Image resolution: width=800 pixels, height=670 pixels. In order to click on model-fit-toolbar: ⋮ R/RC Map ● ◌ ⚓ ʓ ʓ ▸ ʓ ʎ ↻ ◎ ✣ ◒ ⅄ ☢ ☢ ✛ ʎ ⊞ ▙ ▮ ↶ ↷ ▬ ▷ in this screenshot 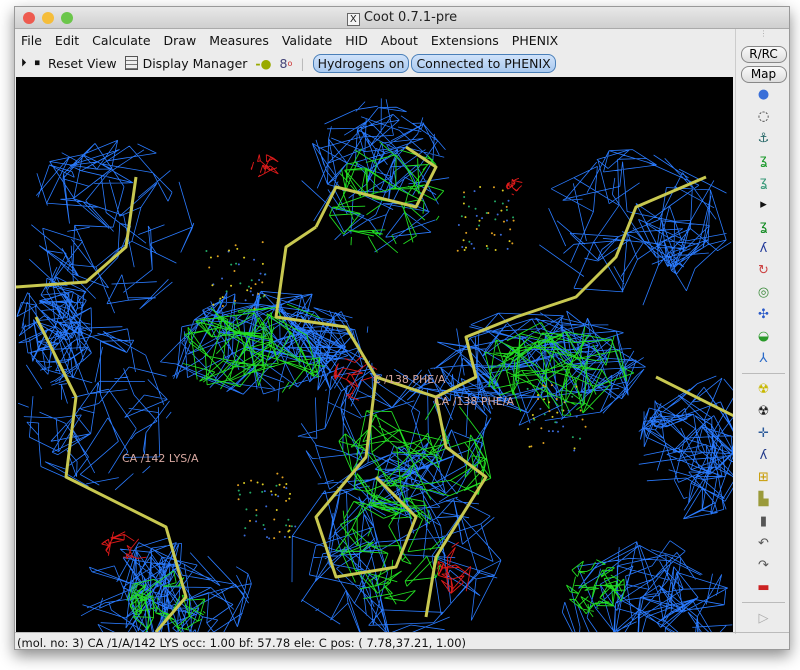, I will do `click(763, 331)`.